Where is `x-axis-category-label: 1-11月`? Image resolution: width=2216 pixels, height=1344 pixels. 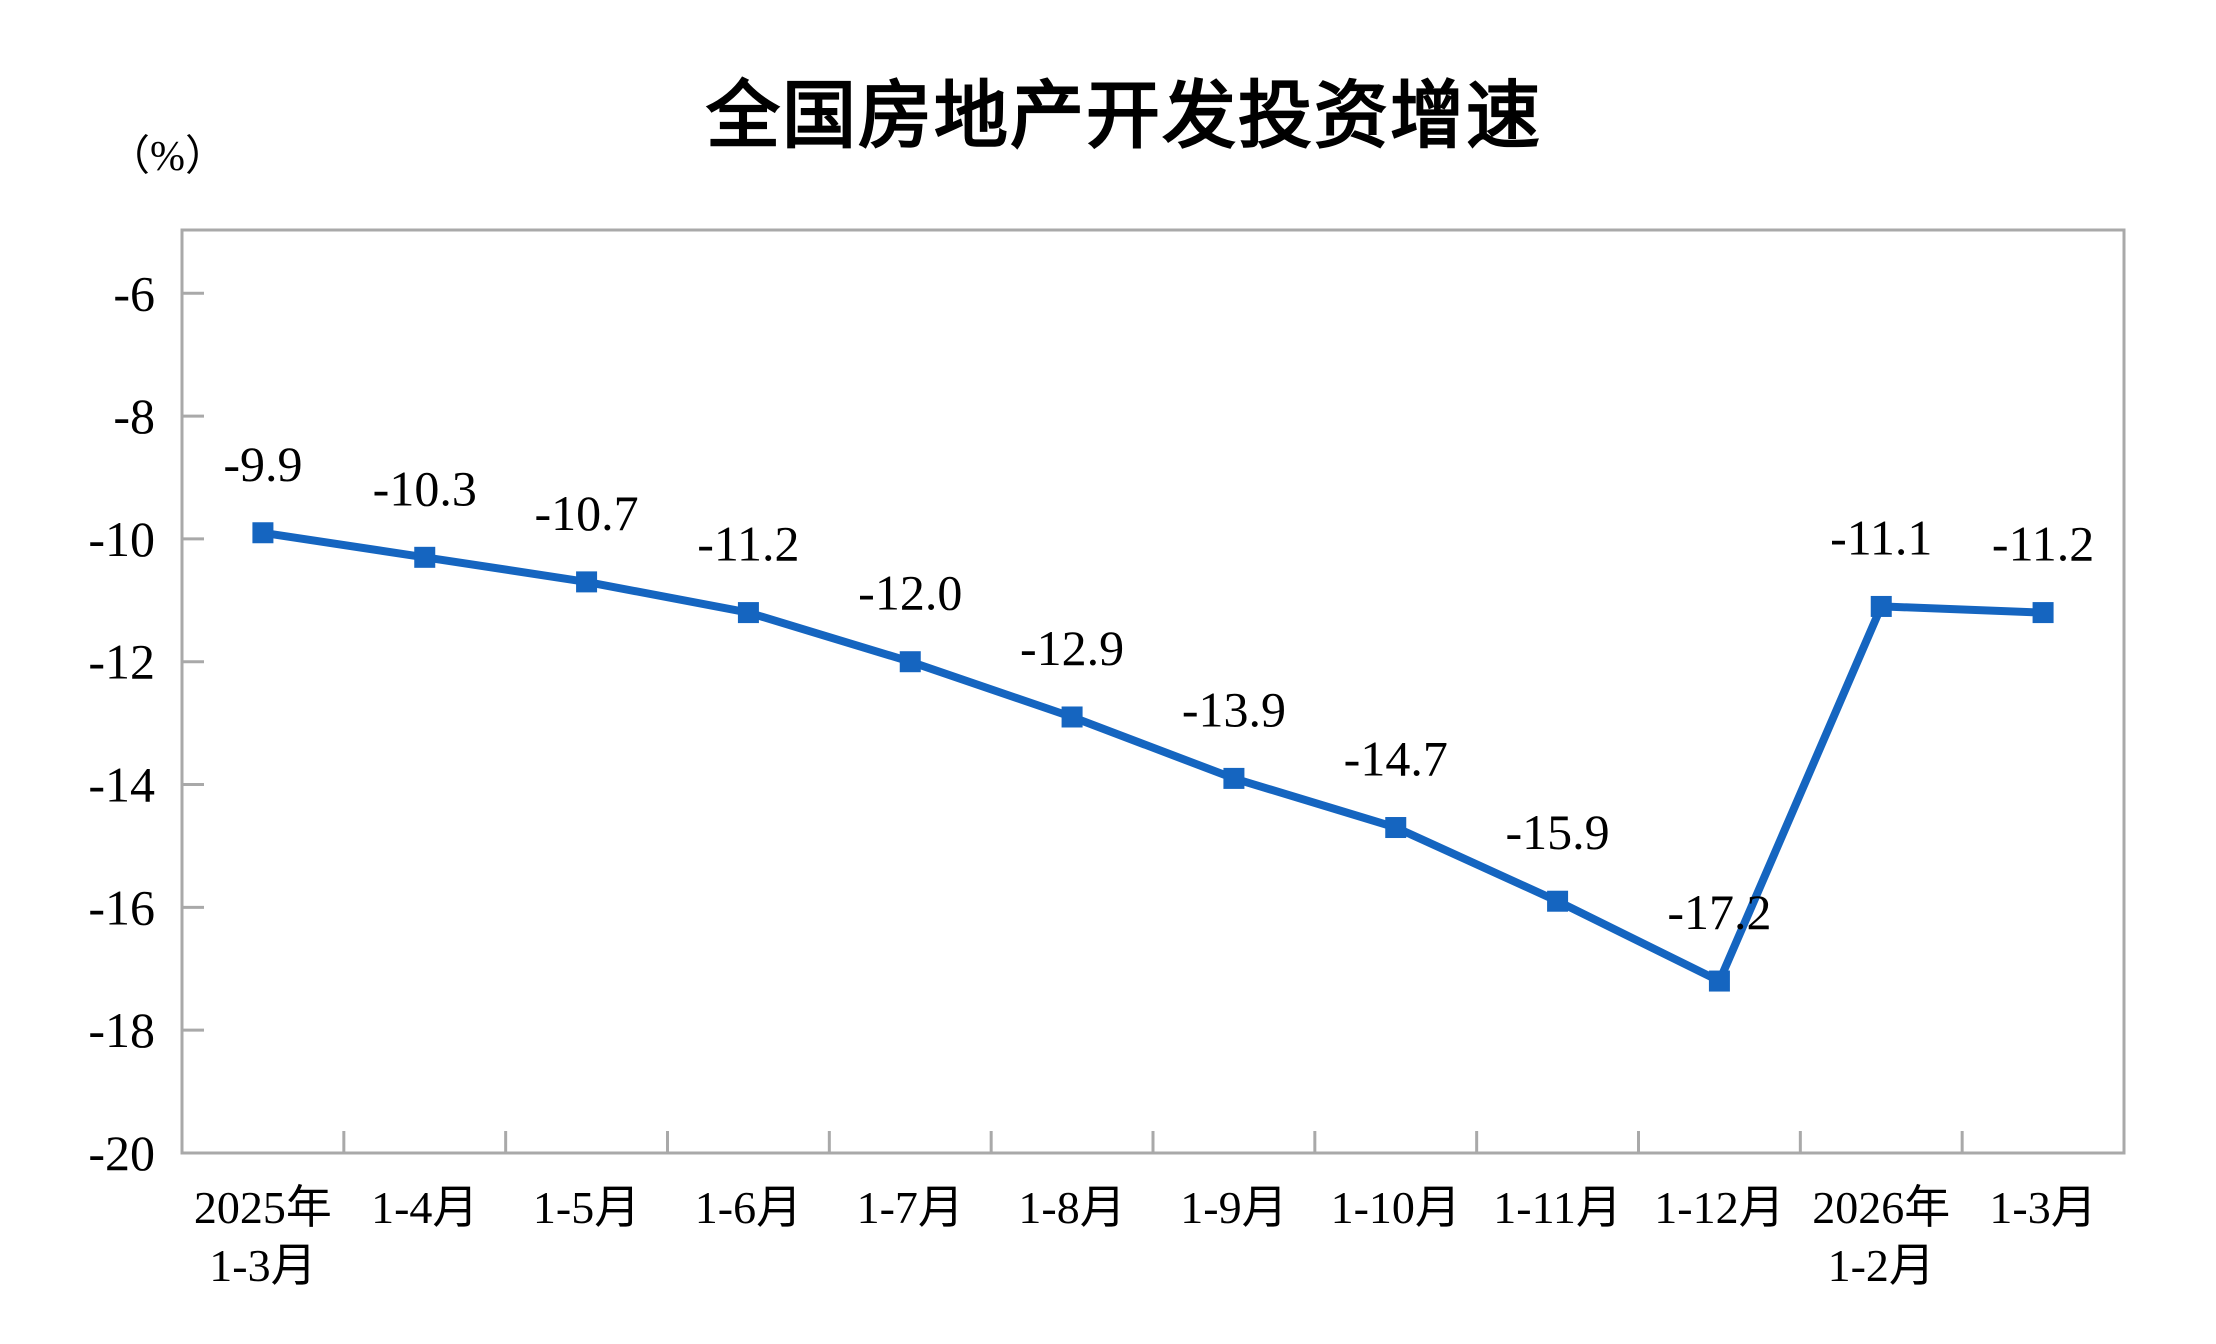 x-axis-category-label: 1-11月 is located at coordinates (1557, 1207).